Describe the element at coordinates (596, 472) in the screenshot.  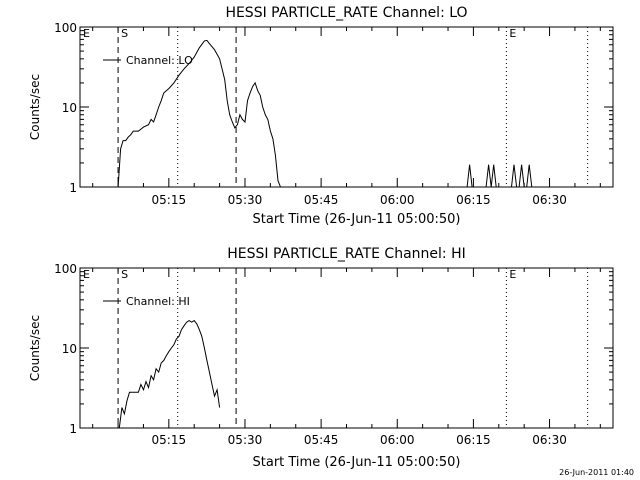
I see `footer-timestamp: 26-Jun-2011 01:40` at that location.